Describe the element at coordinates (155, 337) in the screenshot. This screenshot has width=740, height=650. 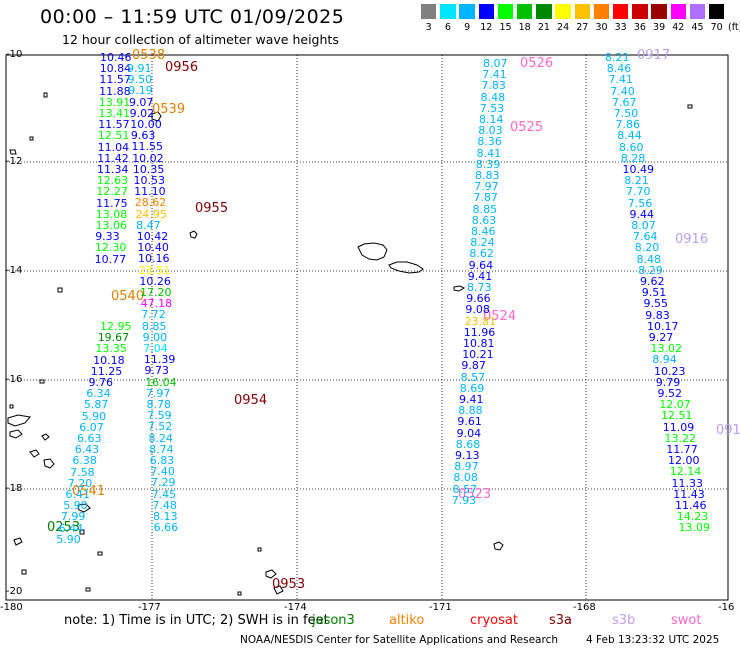
I see `wave-height-value: 9.00` at that location.